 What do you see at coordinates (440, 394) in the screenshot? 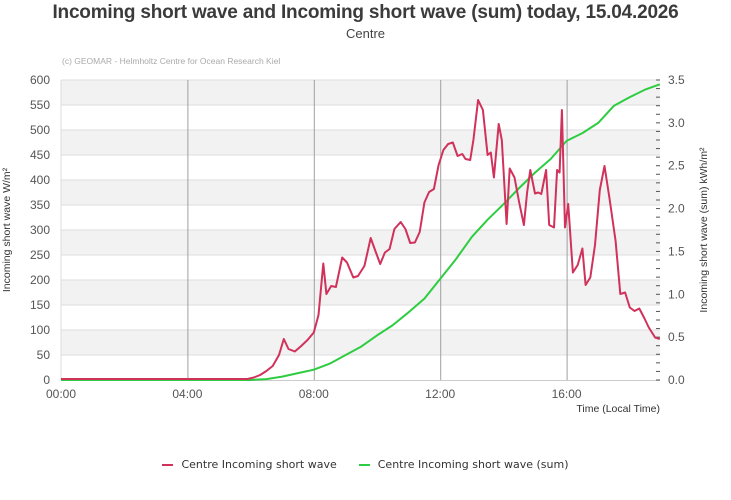
I see `x-tick-label: 12:00` at bounding box center [440, 394].